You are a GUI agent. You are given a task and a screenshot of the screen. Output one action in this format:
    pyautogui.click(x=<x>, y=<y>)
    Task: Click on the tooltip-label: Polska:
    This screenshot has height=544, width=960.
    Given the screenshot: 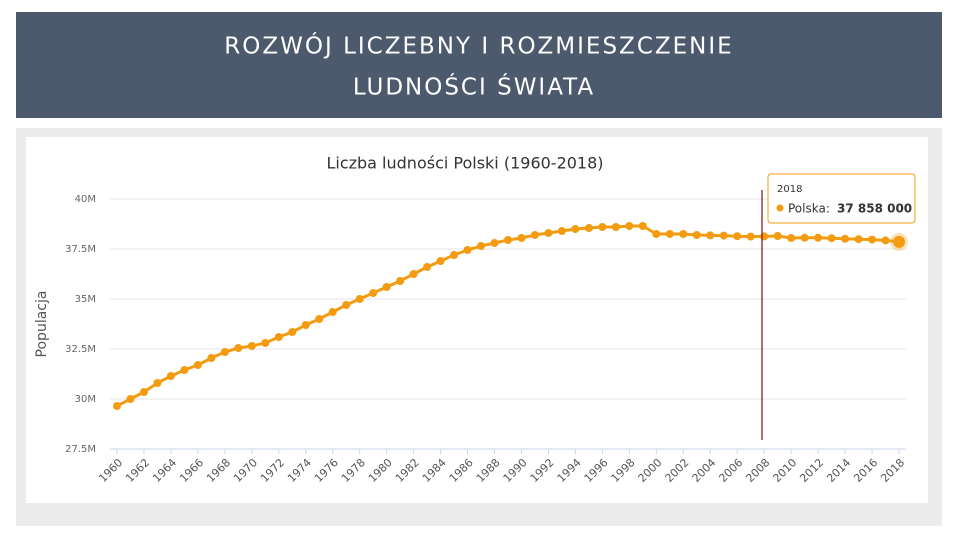 What is the action you would take?
    pyautogui.click(x=809, y=209)
    